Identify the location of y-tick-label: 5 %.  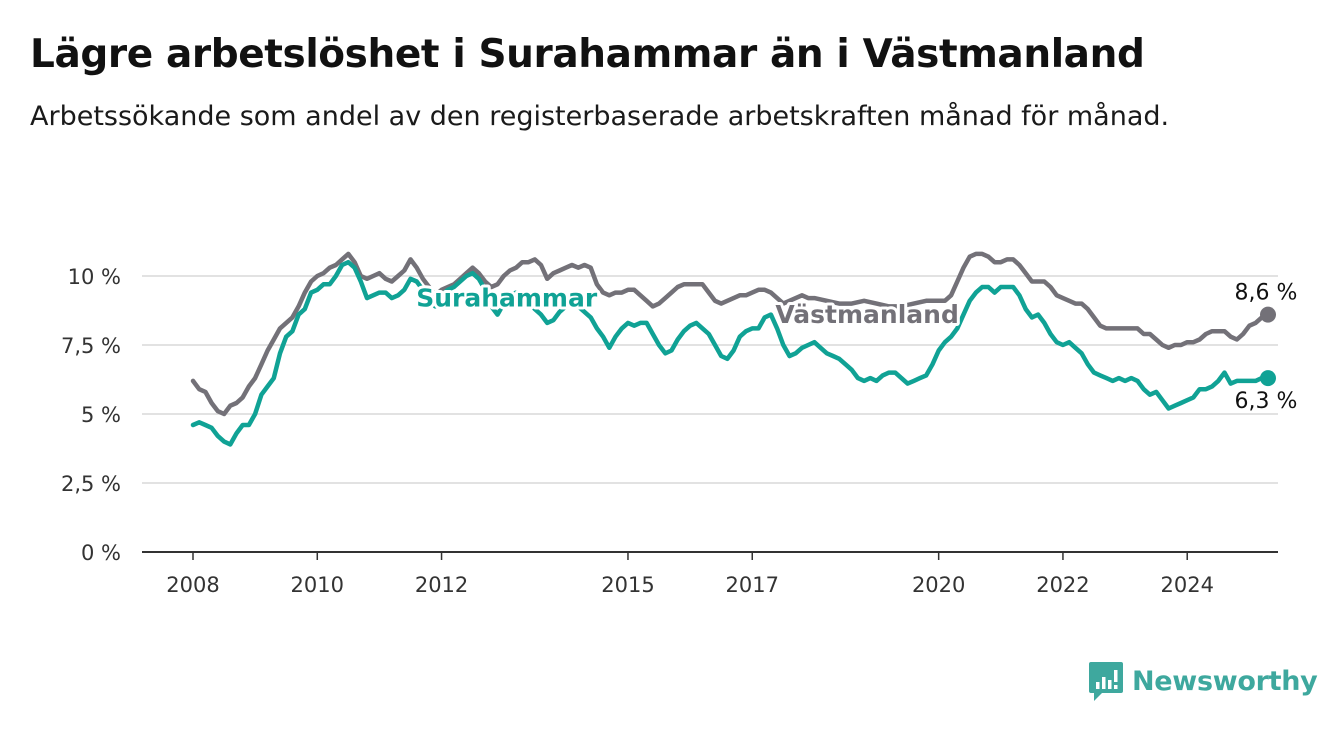
(101, 415).